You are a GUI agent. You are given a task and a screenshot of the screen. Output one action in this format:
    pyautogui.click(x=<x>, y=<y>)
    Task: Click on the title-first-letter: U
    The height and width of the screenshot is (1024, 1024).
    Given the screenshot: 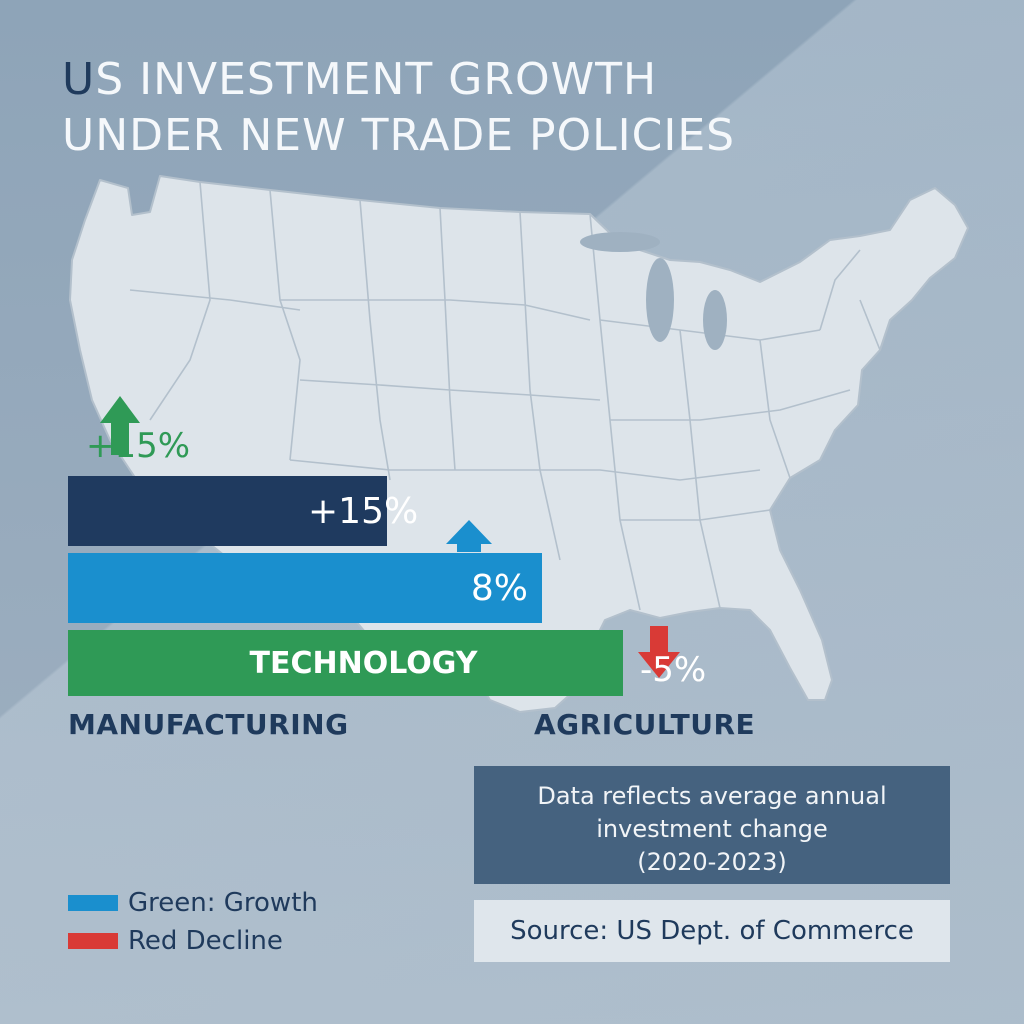 What is the action you would take?
    pyautogui.click(x=79, y=79)
    